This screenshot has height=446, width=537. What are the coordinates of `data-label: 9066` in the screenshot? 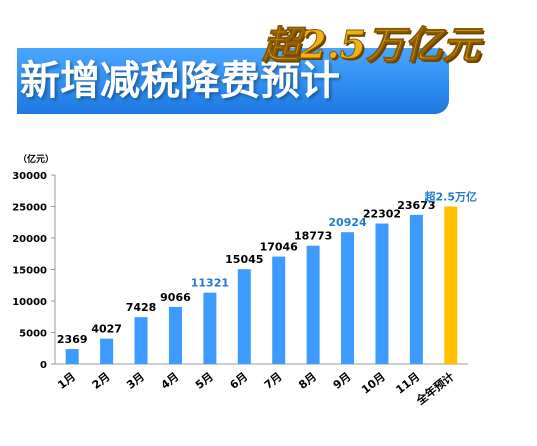 It's located at (175, 297).